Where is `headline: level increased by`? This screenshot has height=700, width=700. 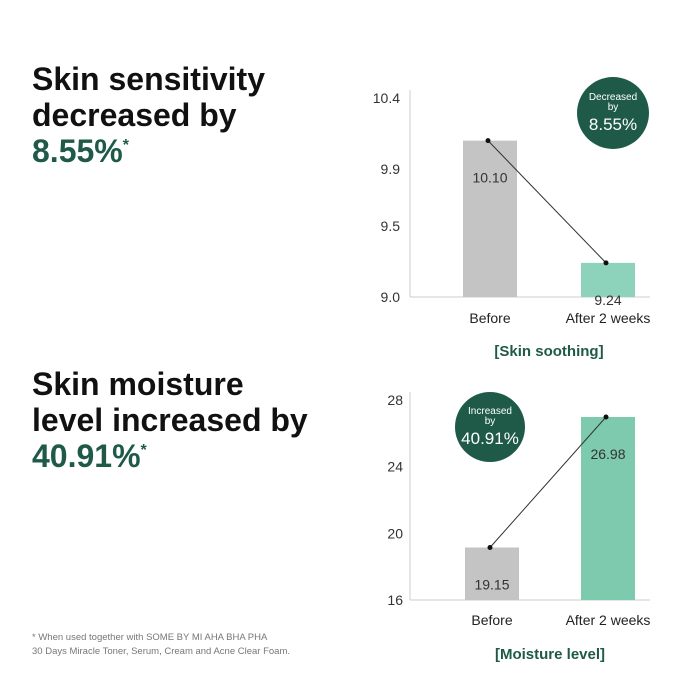 headline: level increased by is located at coordinates (170, 420).